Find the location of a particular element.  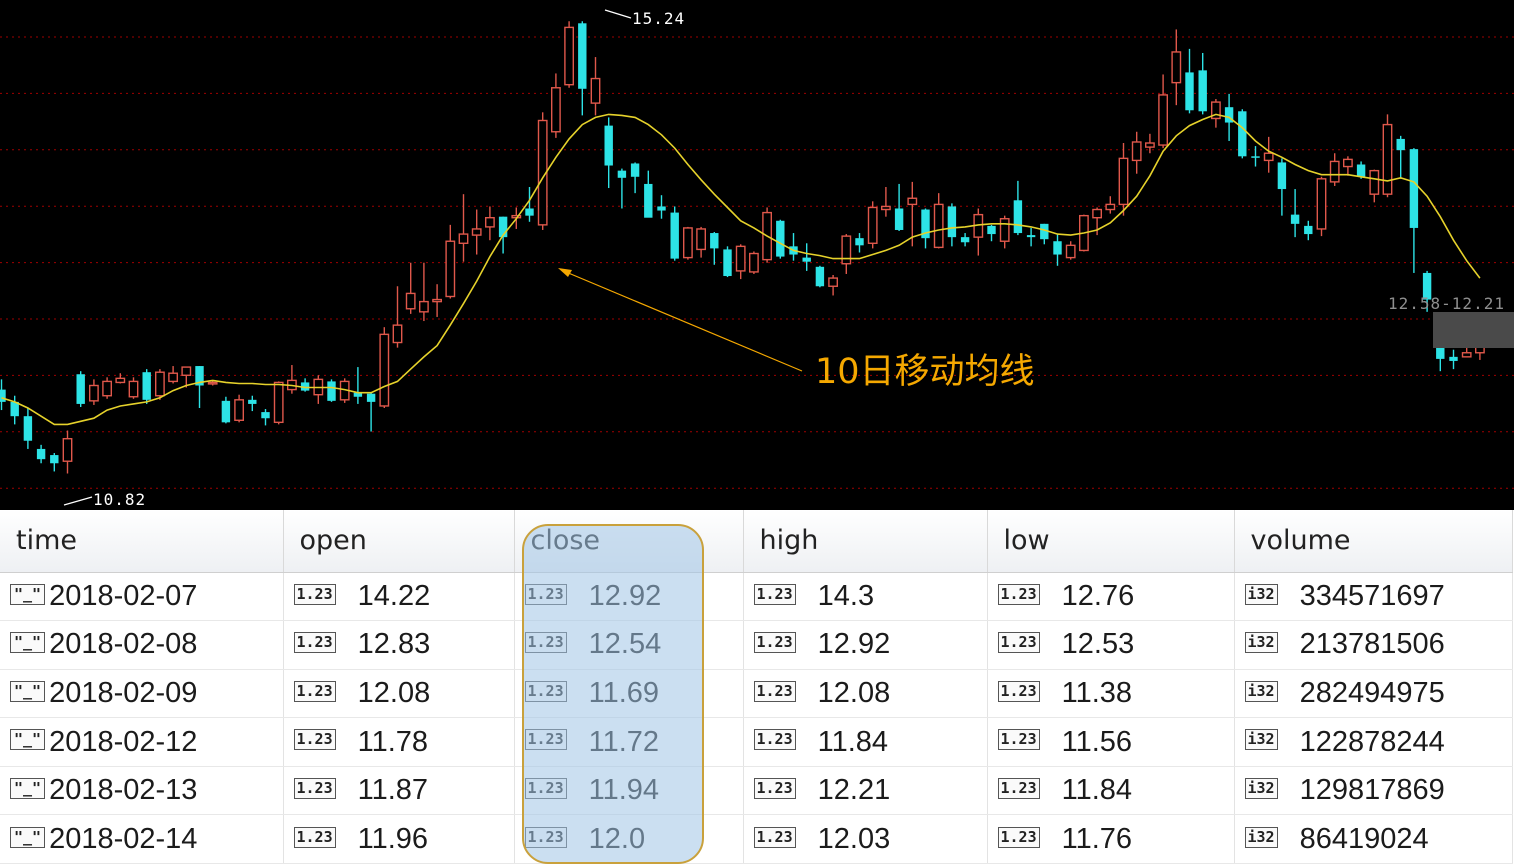

cell-value: 11.87 is located at coordinates (393, 790).